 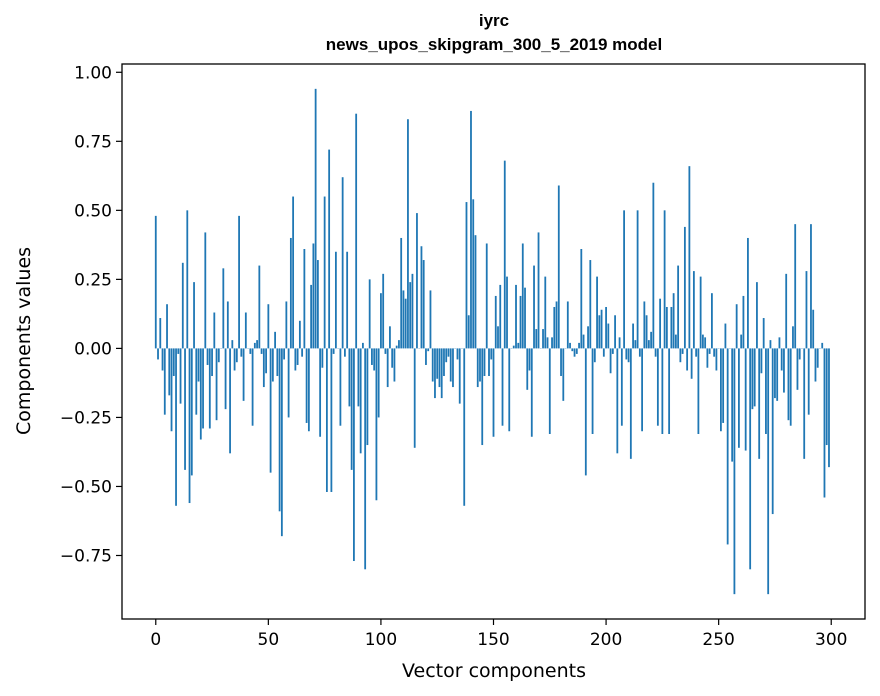 What do you see at coordinates (86, 418) in the screenshot?
I see `y-tick-label-2: −0.25` at bounding box center [86, 418].